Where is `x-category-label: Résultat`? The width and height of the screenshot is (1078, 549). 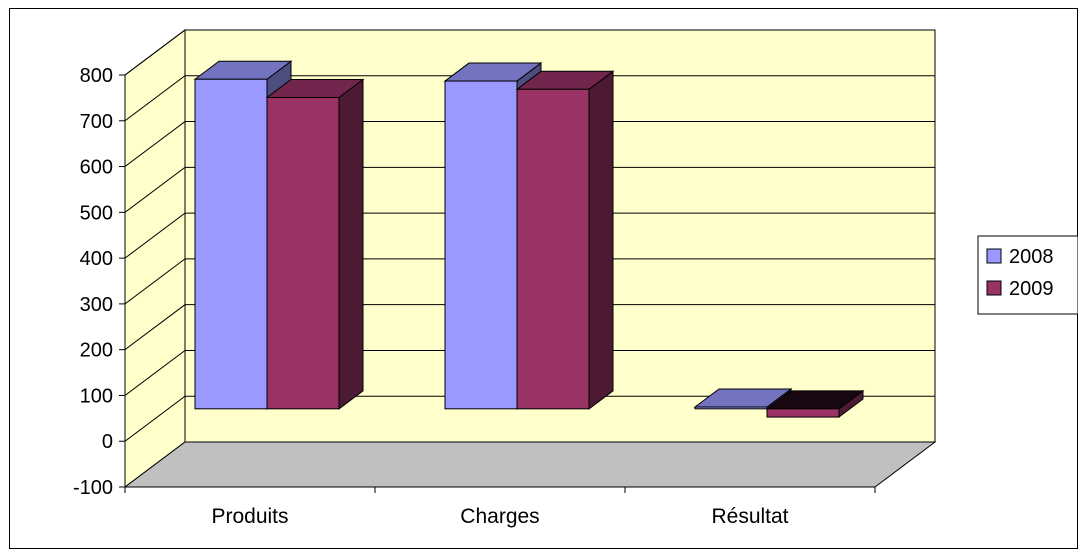
x-category-label: Résultat is located at coordinates (749, 516).